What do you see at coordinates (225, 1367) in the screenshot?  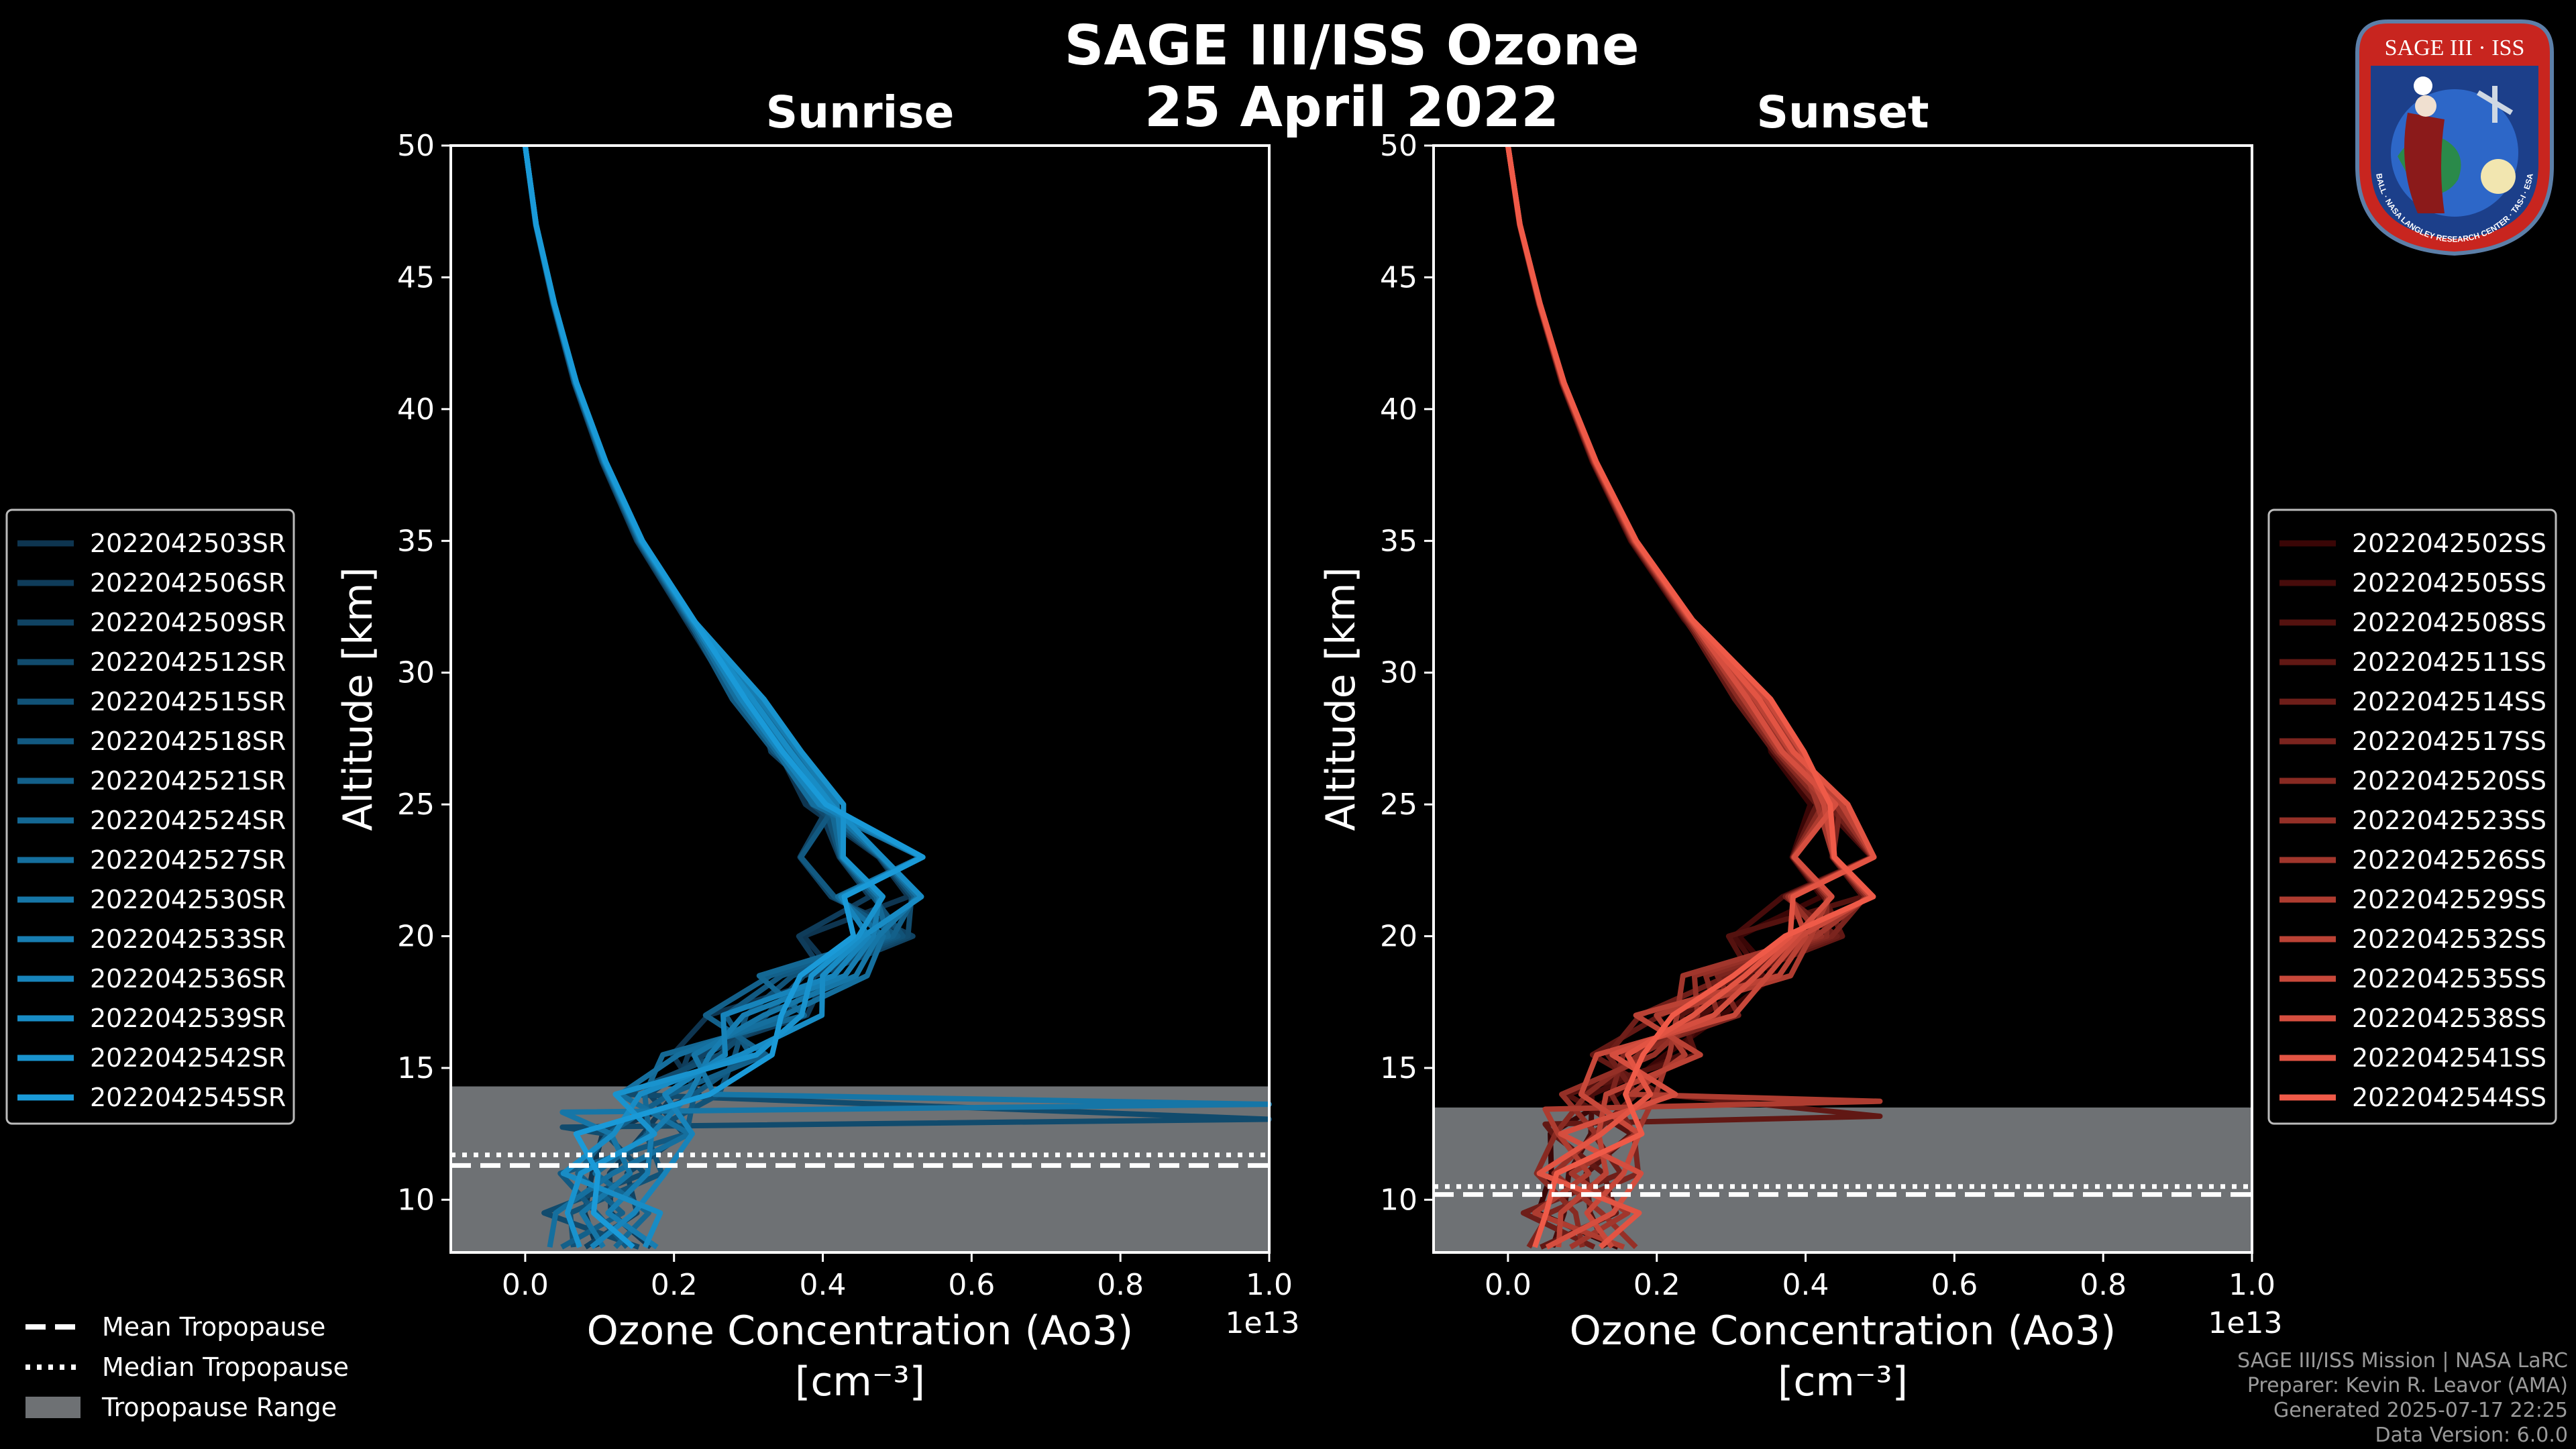 I see `legend-median-tropopause: Median Tropopause` at bounding box center [225, 1367].